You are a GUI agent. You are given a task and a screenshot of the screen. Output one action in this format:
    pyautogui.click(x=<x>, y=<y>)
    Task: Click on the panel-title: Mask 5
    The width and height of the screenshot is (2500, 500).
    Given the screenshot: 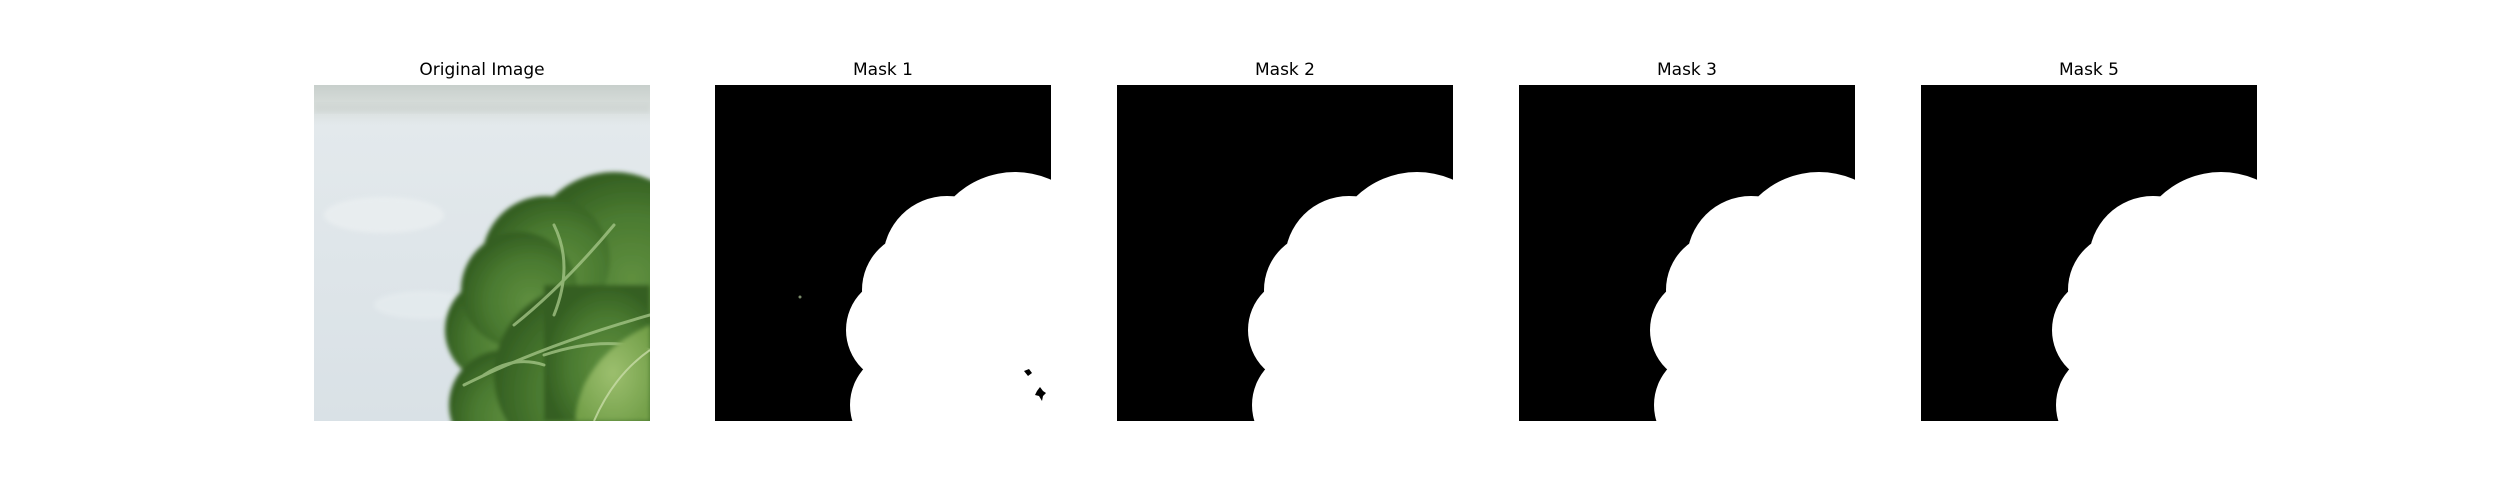 What is the action you would take?
    pyautogui.click(x=2088, y=70)
    